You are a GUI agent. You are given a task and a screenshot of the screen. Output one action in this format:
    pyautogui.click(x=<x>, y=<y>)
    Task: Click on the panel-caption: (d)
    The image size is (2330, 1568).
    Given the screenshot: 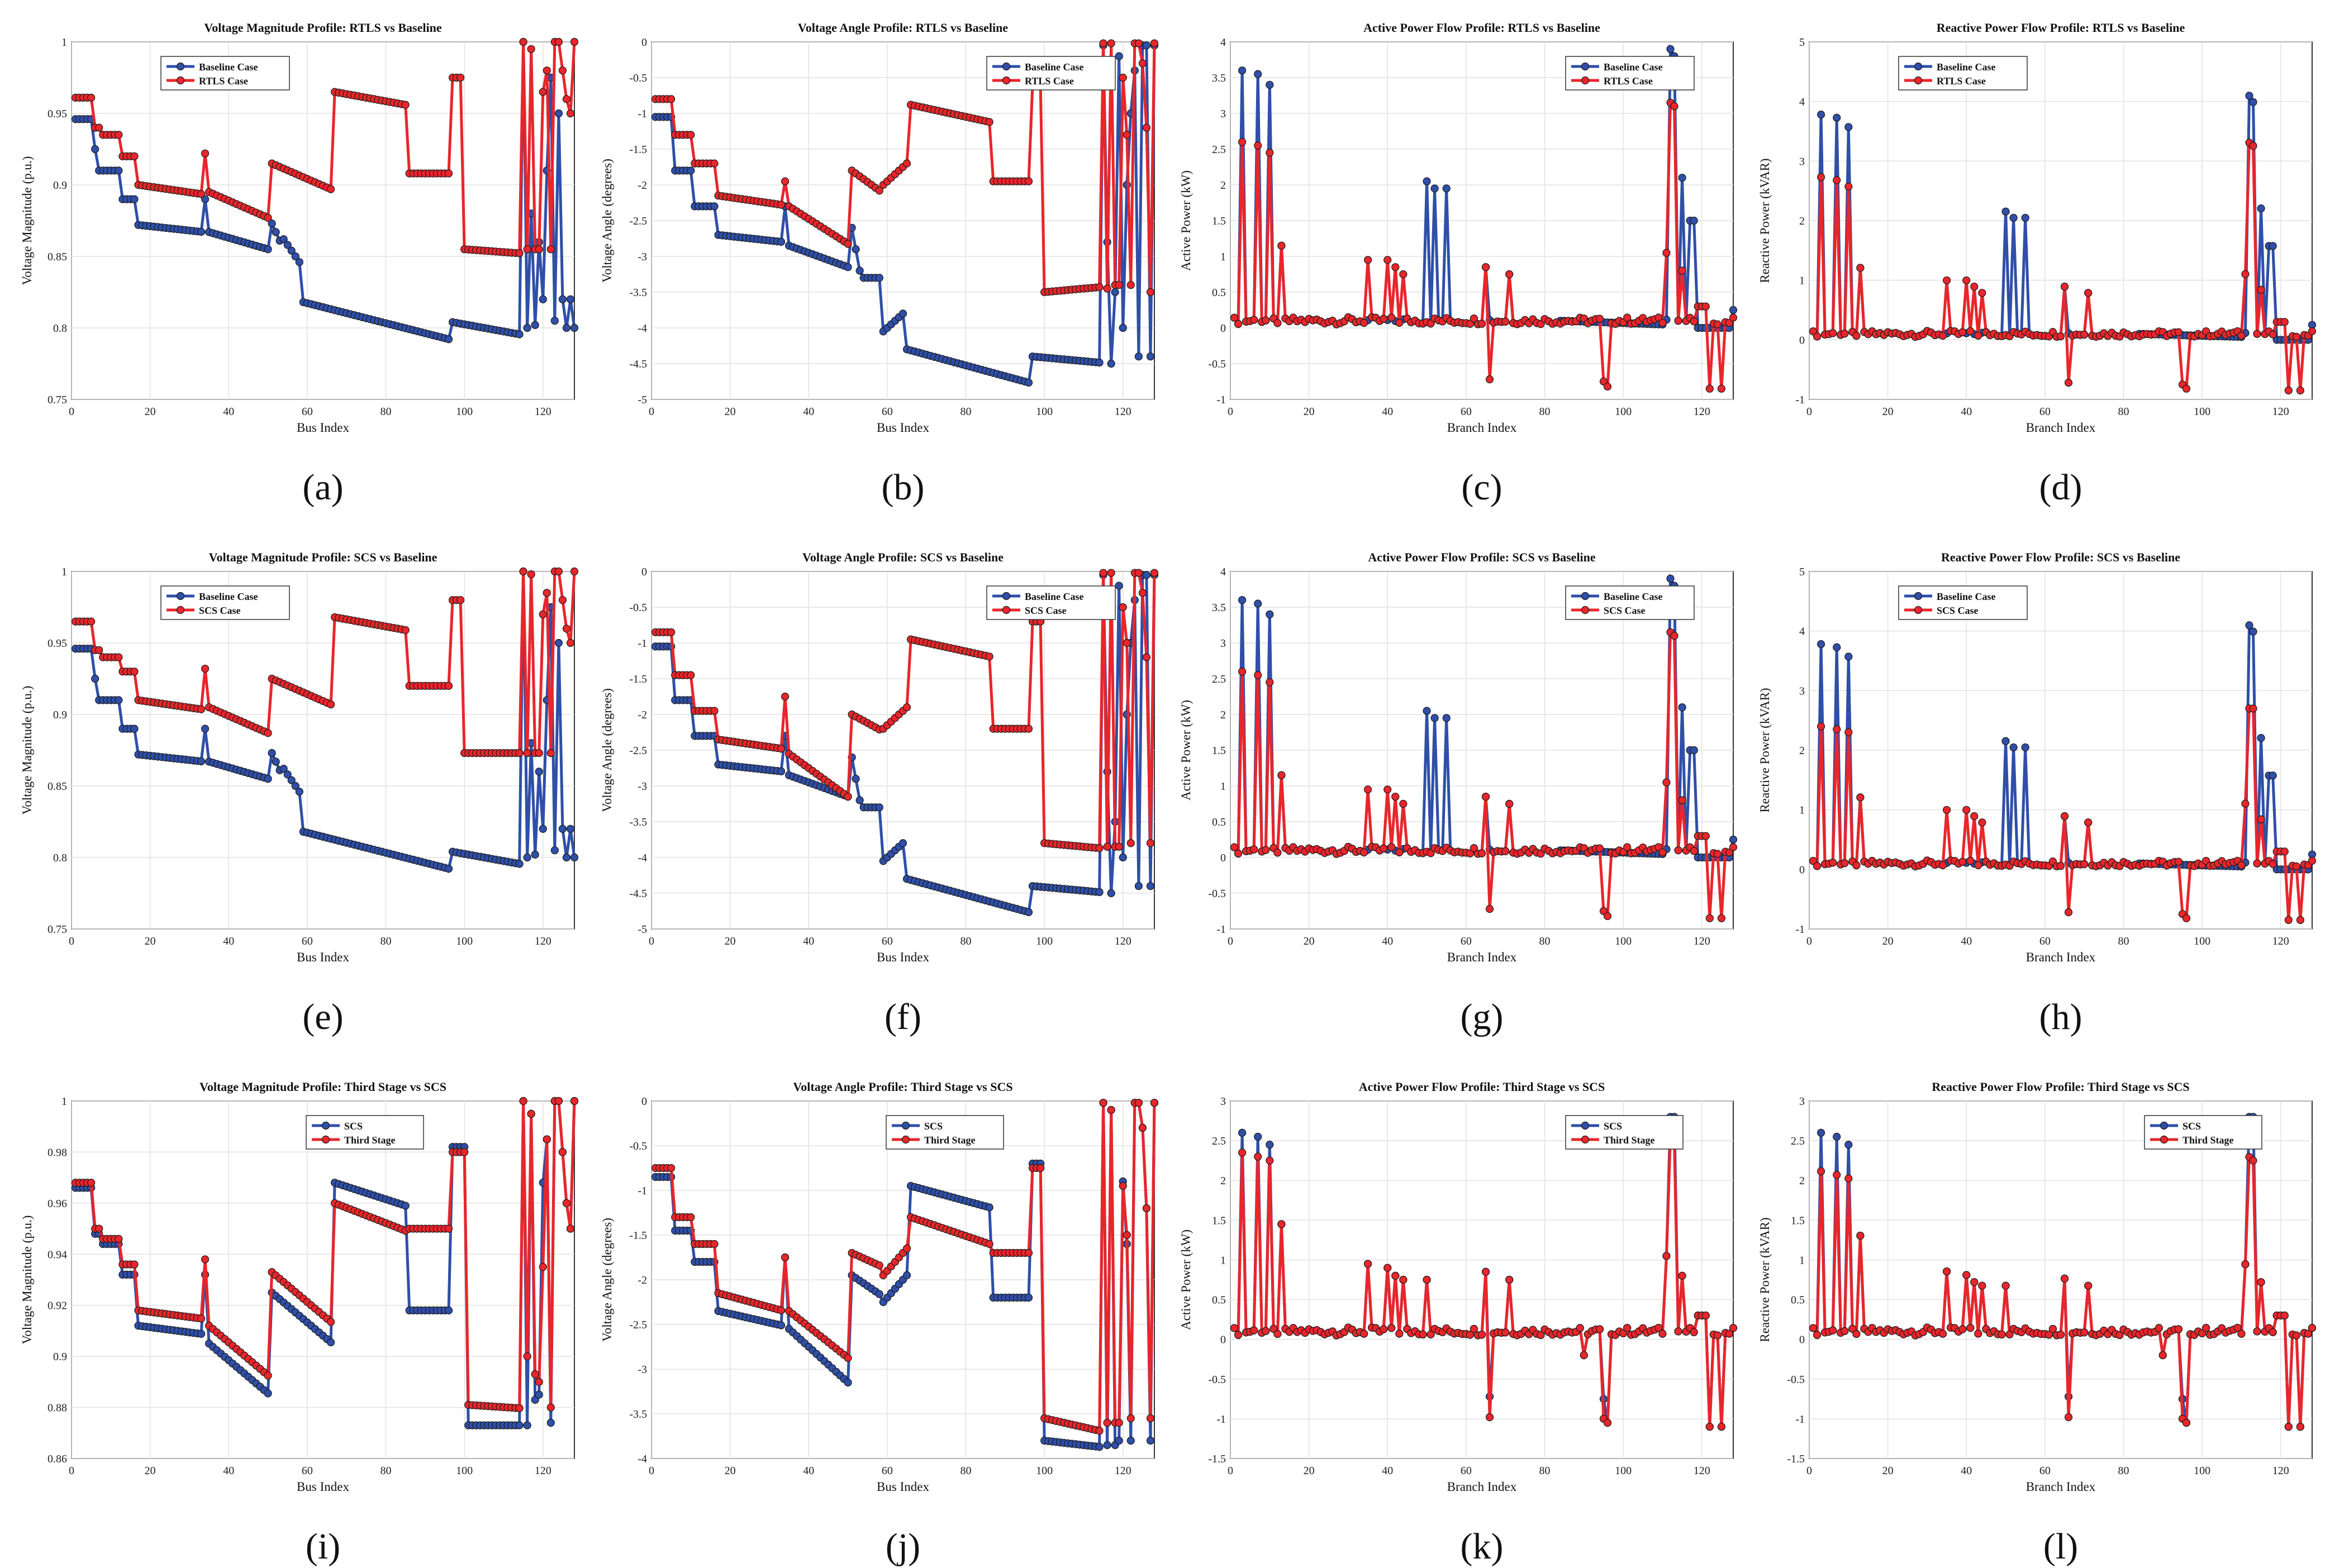 What is the action you would take?
    pyautogui.click(x=2060, y=487)
    